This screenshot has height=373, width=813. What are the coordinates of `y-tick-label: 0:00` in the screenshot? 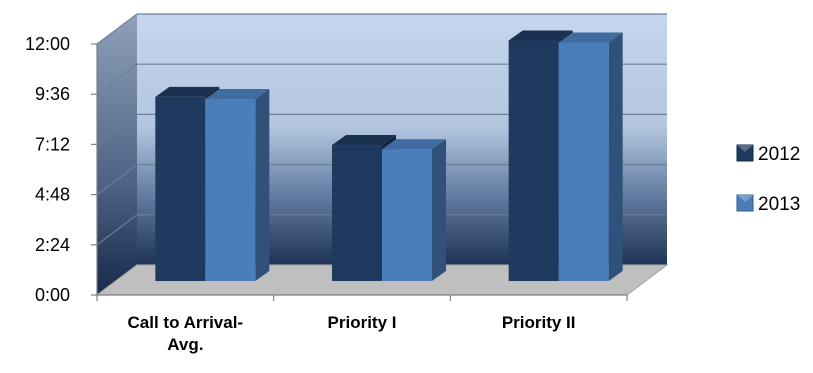 It's located at (52, 295).